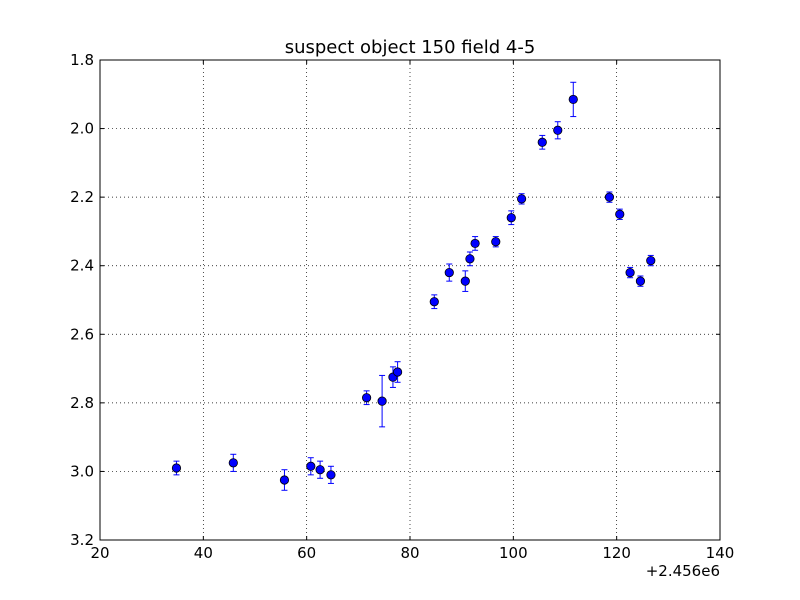 The image size is (800, 600). What do you see at coordinates (82, 60) in the screenshot?
I see `y-tick-label: 1.8` at bounding box center [82, 60].